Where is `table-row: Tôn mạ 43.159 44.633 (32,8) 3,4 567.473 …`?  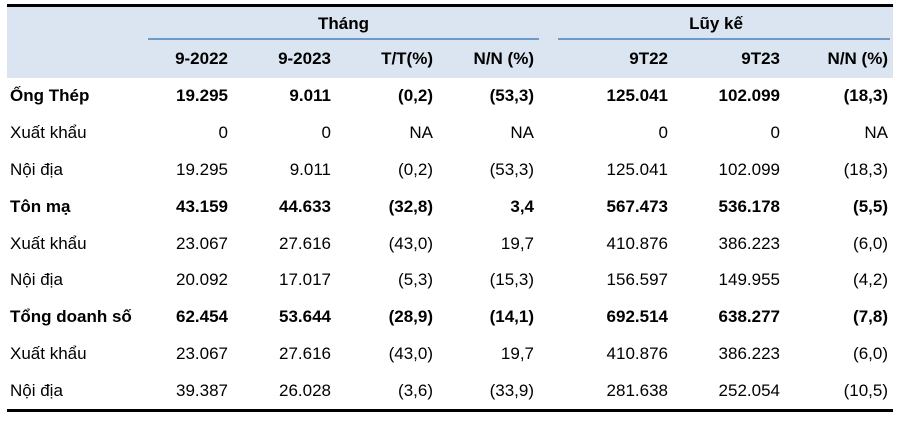
table-row: Tôn mạ 43.159 44.633 (32,8) 3,4 567.473 … is located at coordinates (450, 207).